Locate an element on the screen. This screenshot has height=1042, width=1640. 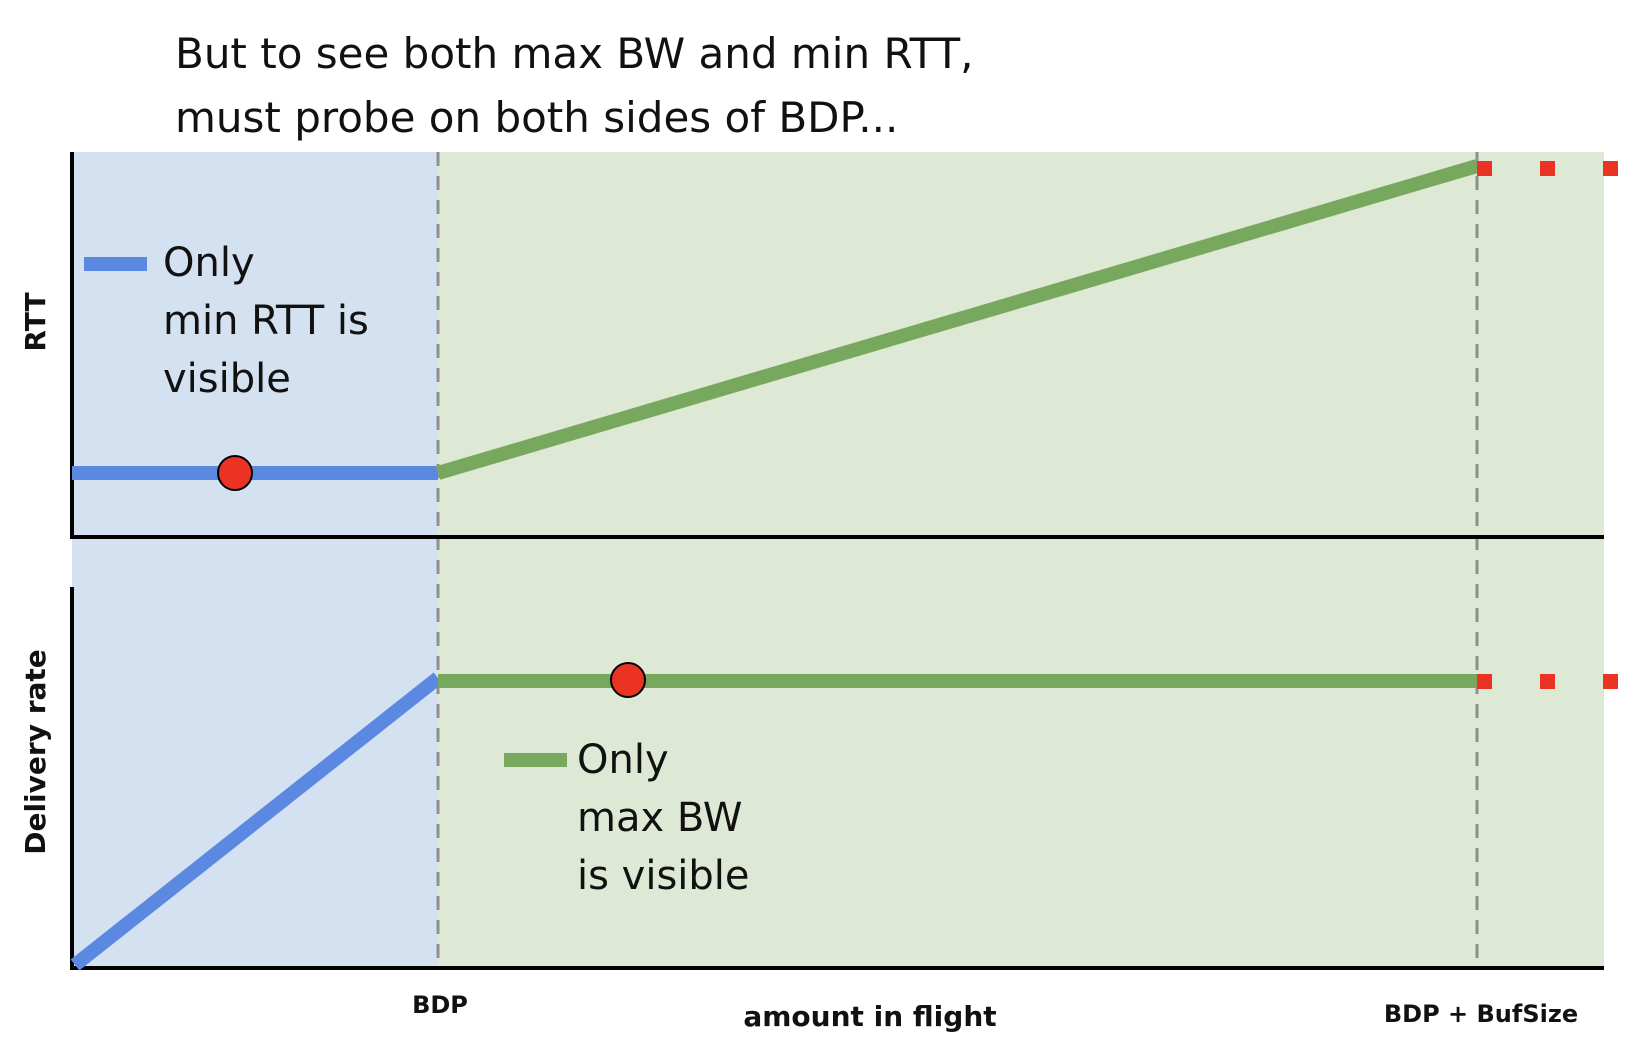
bottom-y-axis-label: Delivery rate is located at coordinates (35, 752).